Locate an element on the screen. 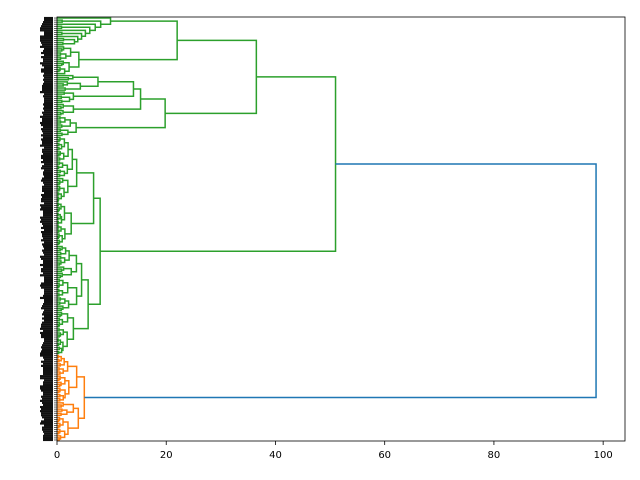  x-tick-label-0: 0 is located at coordinates (57, 455).